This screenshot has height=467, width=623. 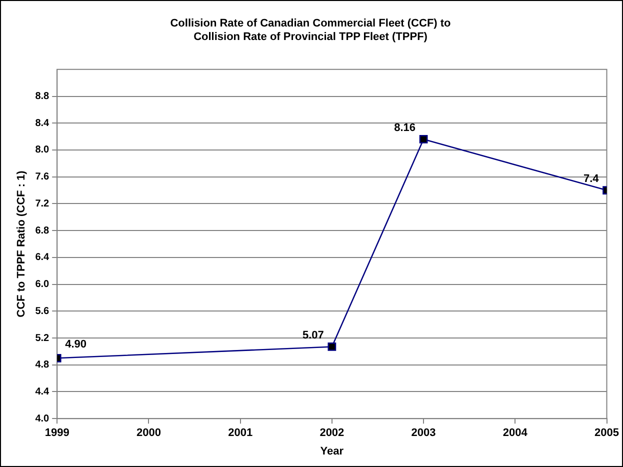 What do you see at coordinates (42, 177) in the screenshot?
I see `y-tick-label: 7.6` at bounding box center [42, 177].